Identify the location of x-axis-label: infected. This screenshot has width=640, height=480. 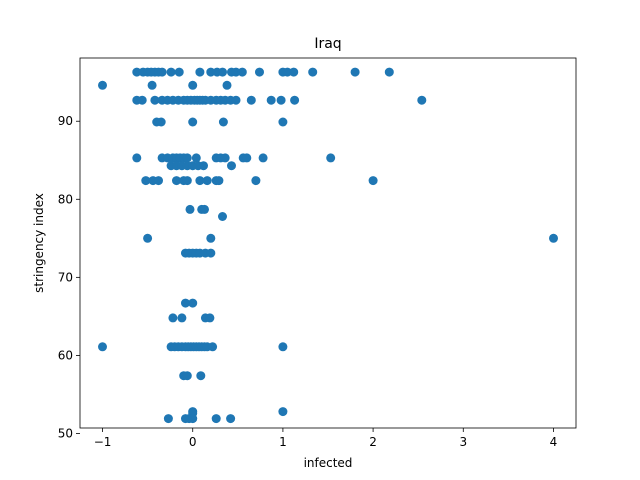
(328, 463).